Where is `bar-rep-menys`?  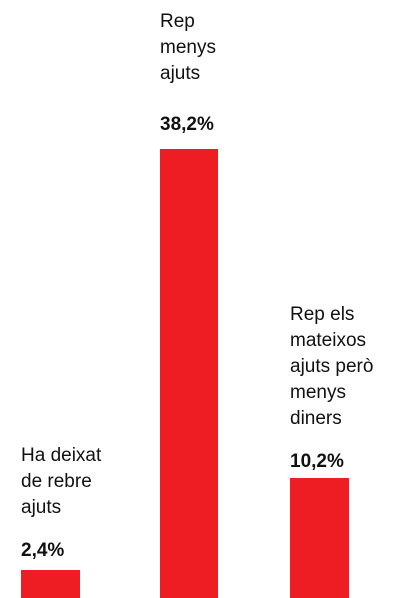
bar-rep-menys is located at coordinates (189, 373).